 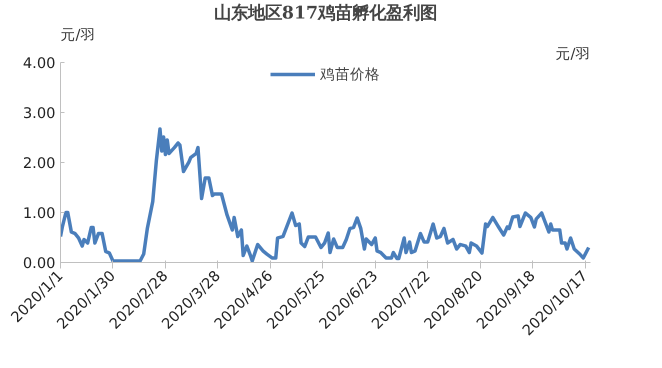 What do you see at coordinates (350, 74) in the screenshot?
I see `legend-label: 鸡苗价格` at bounding box center [350, 74].